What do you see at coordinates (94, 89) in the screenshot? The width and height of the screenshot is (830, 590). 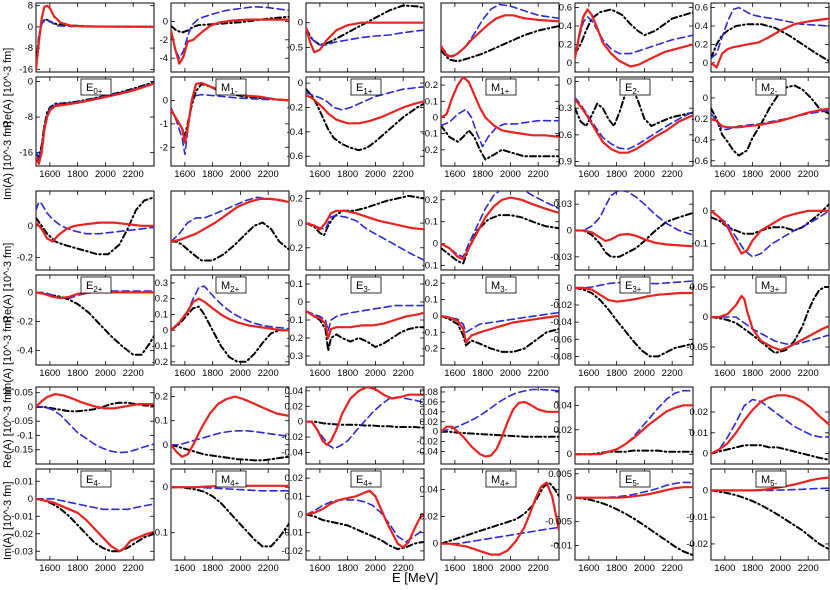 I see `panel-label: E0+` at bounding box center [94, 89].